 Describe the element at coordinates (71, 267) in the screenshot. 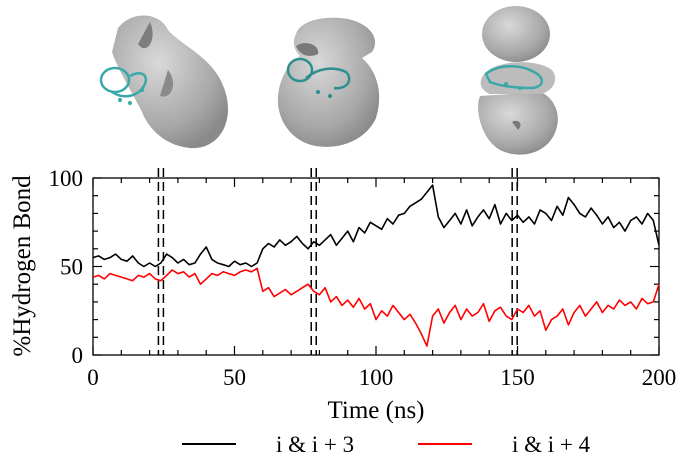

I see `y-tick-label: 50` at that location.